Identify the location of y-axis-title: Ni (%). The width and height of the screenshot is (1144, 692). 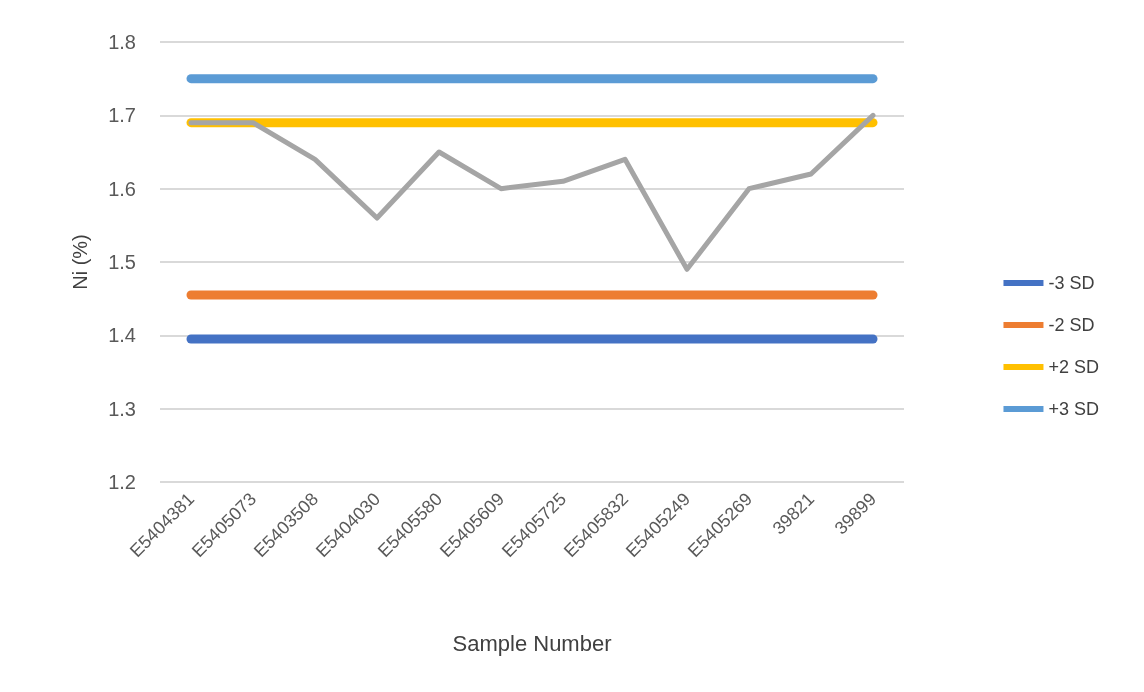
(80, 262).